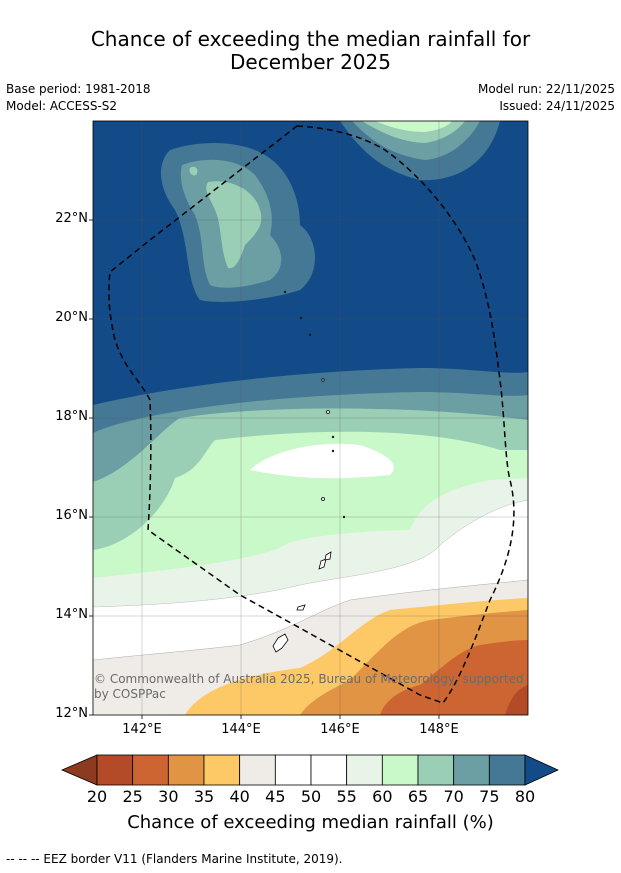 The image size is (621, 873). Describe the element at coordinates (418, 796) in the screenshot. I see `colorbar-tick-65: 65` at that location.